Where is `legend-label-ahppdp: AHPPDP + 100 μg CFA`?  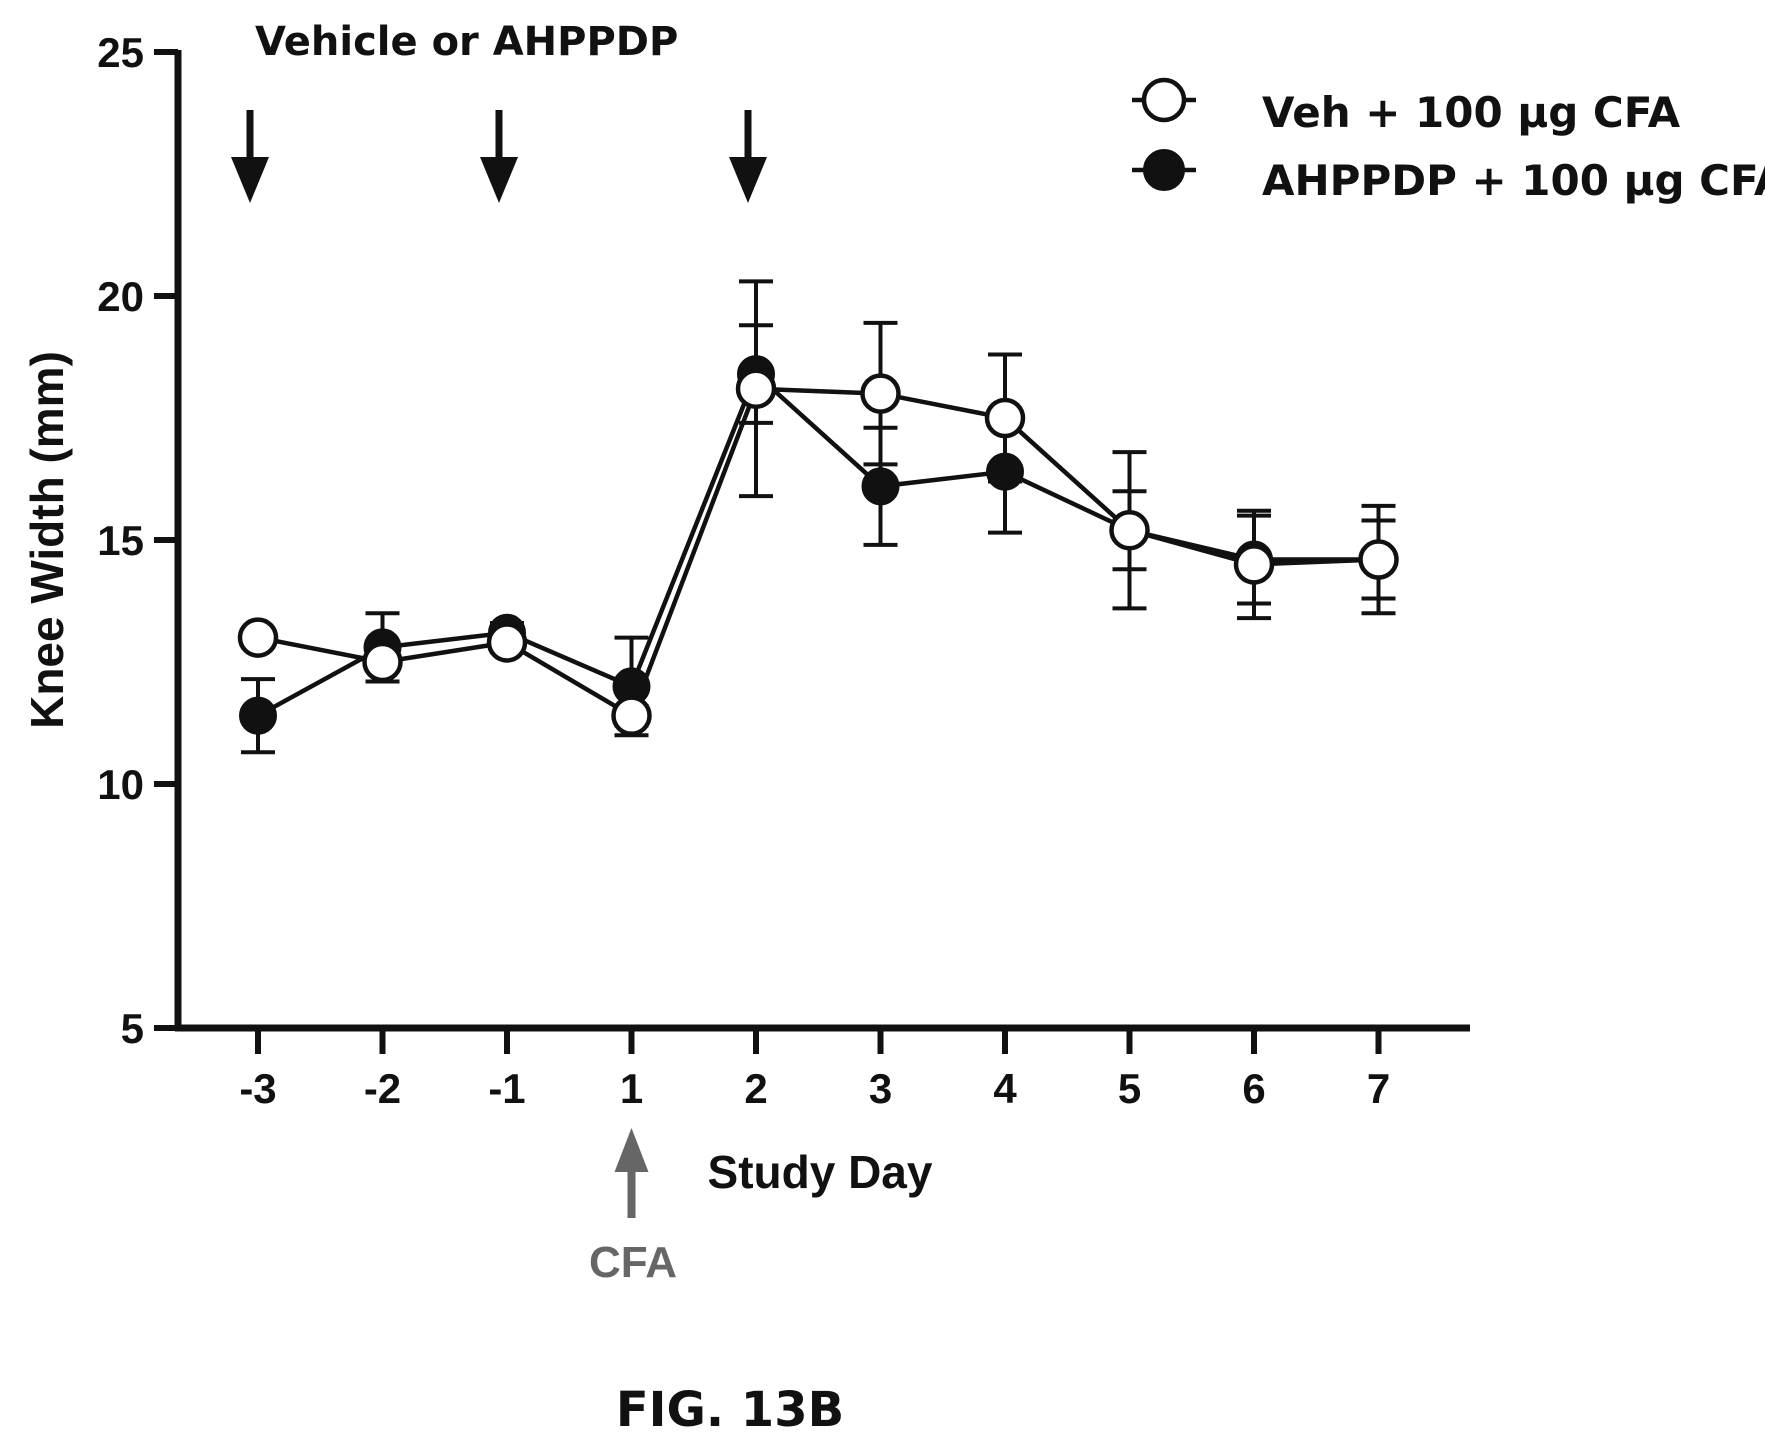
legend-label-ahppdp: AHPPDP + 100 μg CFA is located at coordinates (1513, 180).